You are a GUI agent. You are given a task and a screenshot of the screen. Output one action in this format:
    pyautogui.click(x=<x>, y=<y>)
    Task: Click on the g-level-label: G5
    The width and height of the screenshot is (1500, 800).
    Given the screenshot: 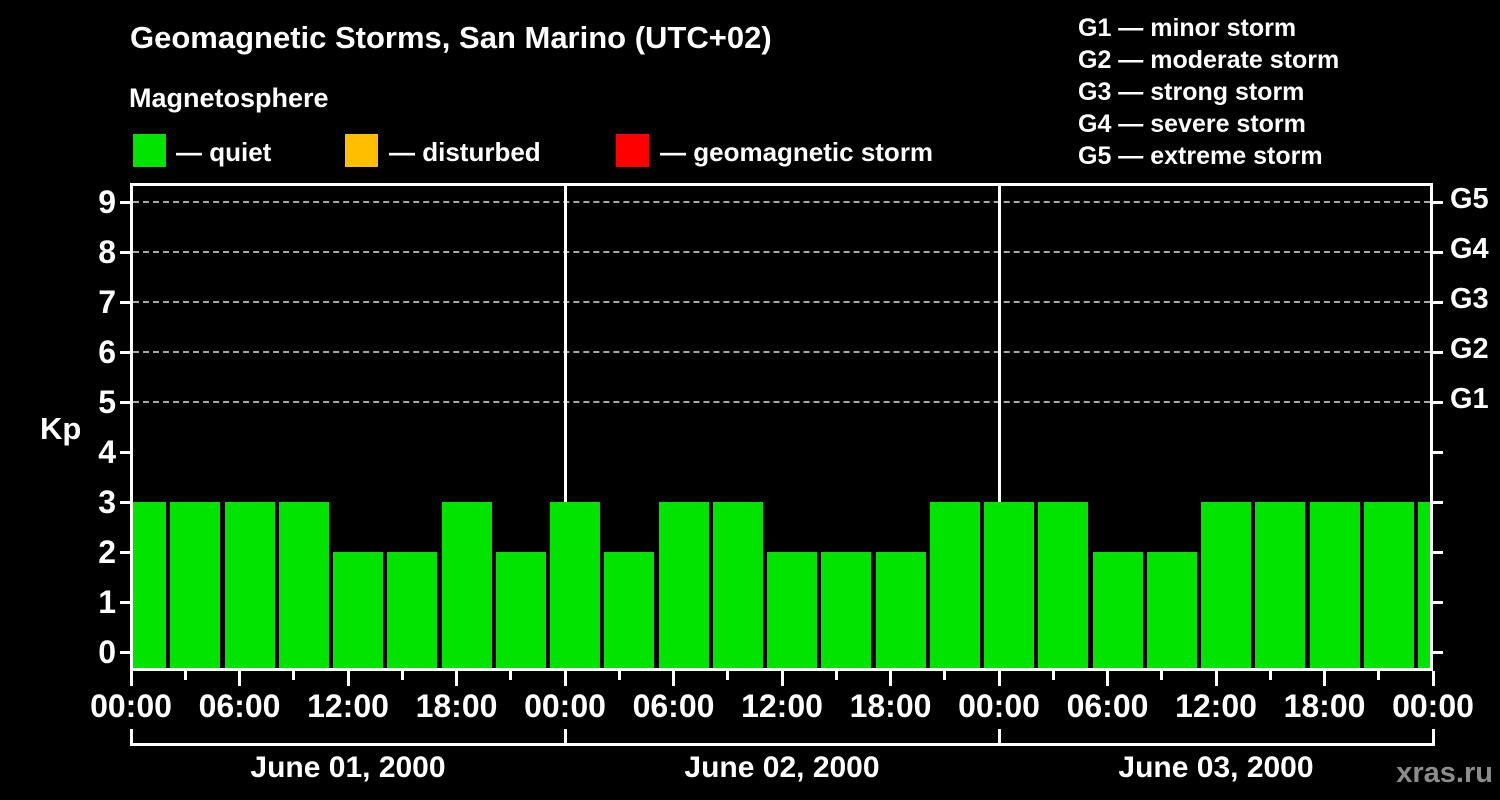 What is the action you would take?
    pyautogui.click(x=1469, y=199)
    